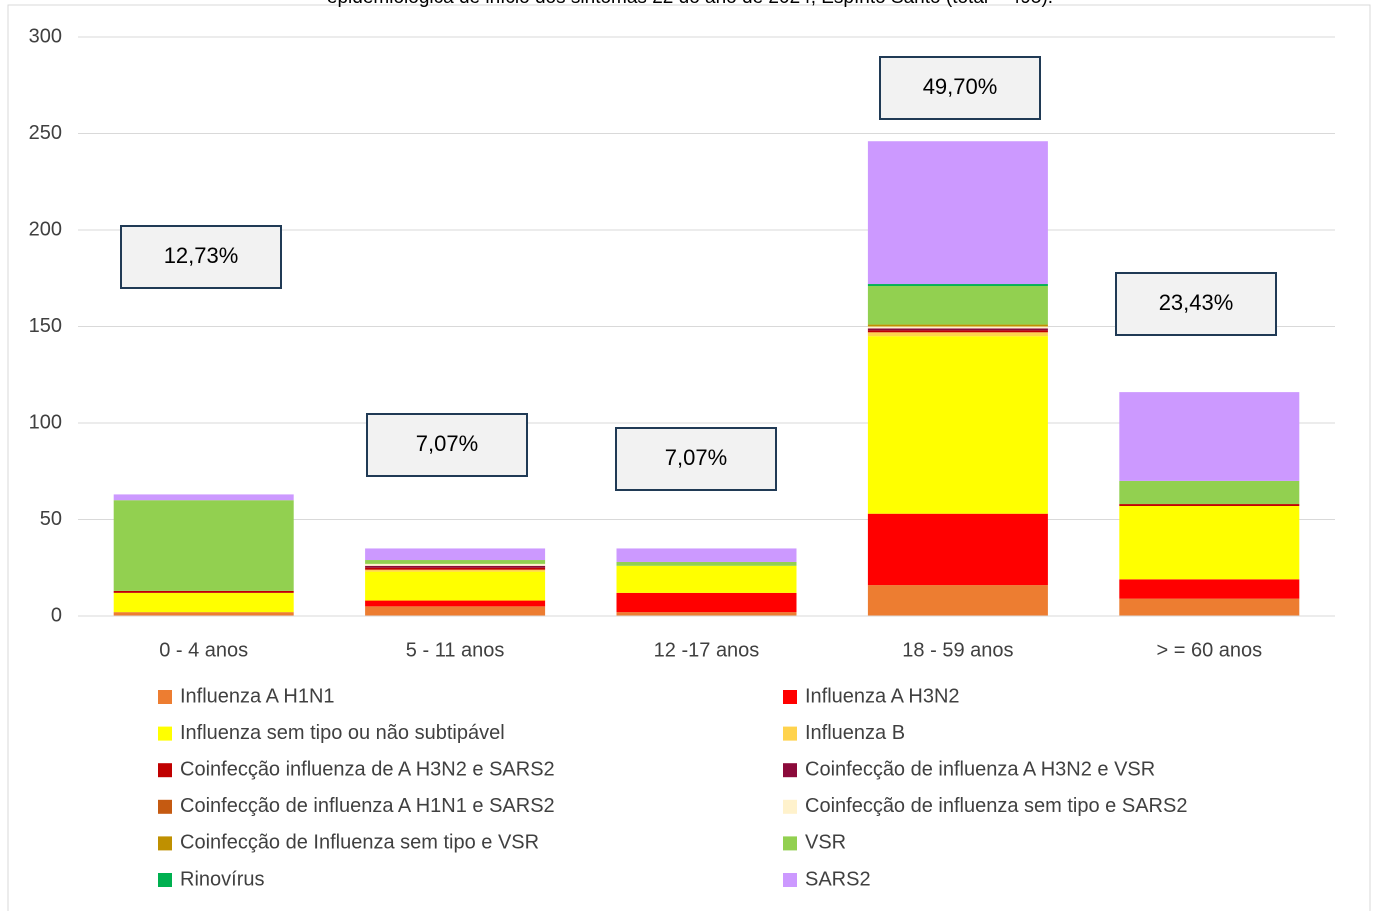 Image resolution: width=1375 pixels, height=911 pixels. I want to click on annotation: 49,70%, so click(960, 86).